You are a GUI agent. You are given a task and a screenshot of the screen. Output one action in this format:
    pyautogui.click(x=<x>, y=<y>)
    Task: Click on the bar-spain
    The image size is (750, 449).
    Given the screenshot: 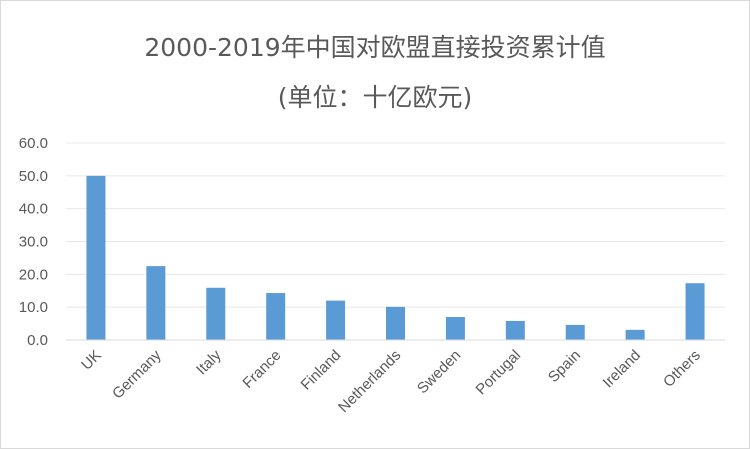 What is the action you would take?
    pyautogui.click(x=575, y=332)
    